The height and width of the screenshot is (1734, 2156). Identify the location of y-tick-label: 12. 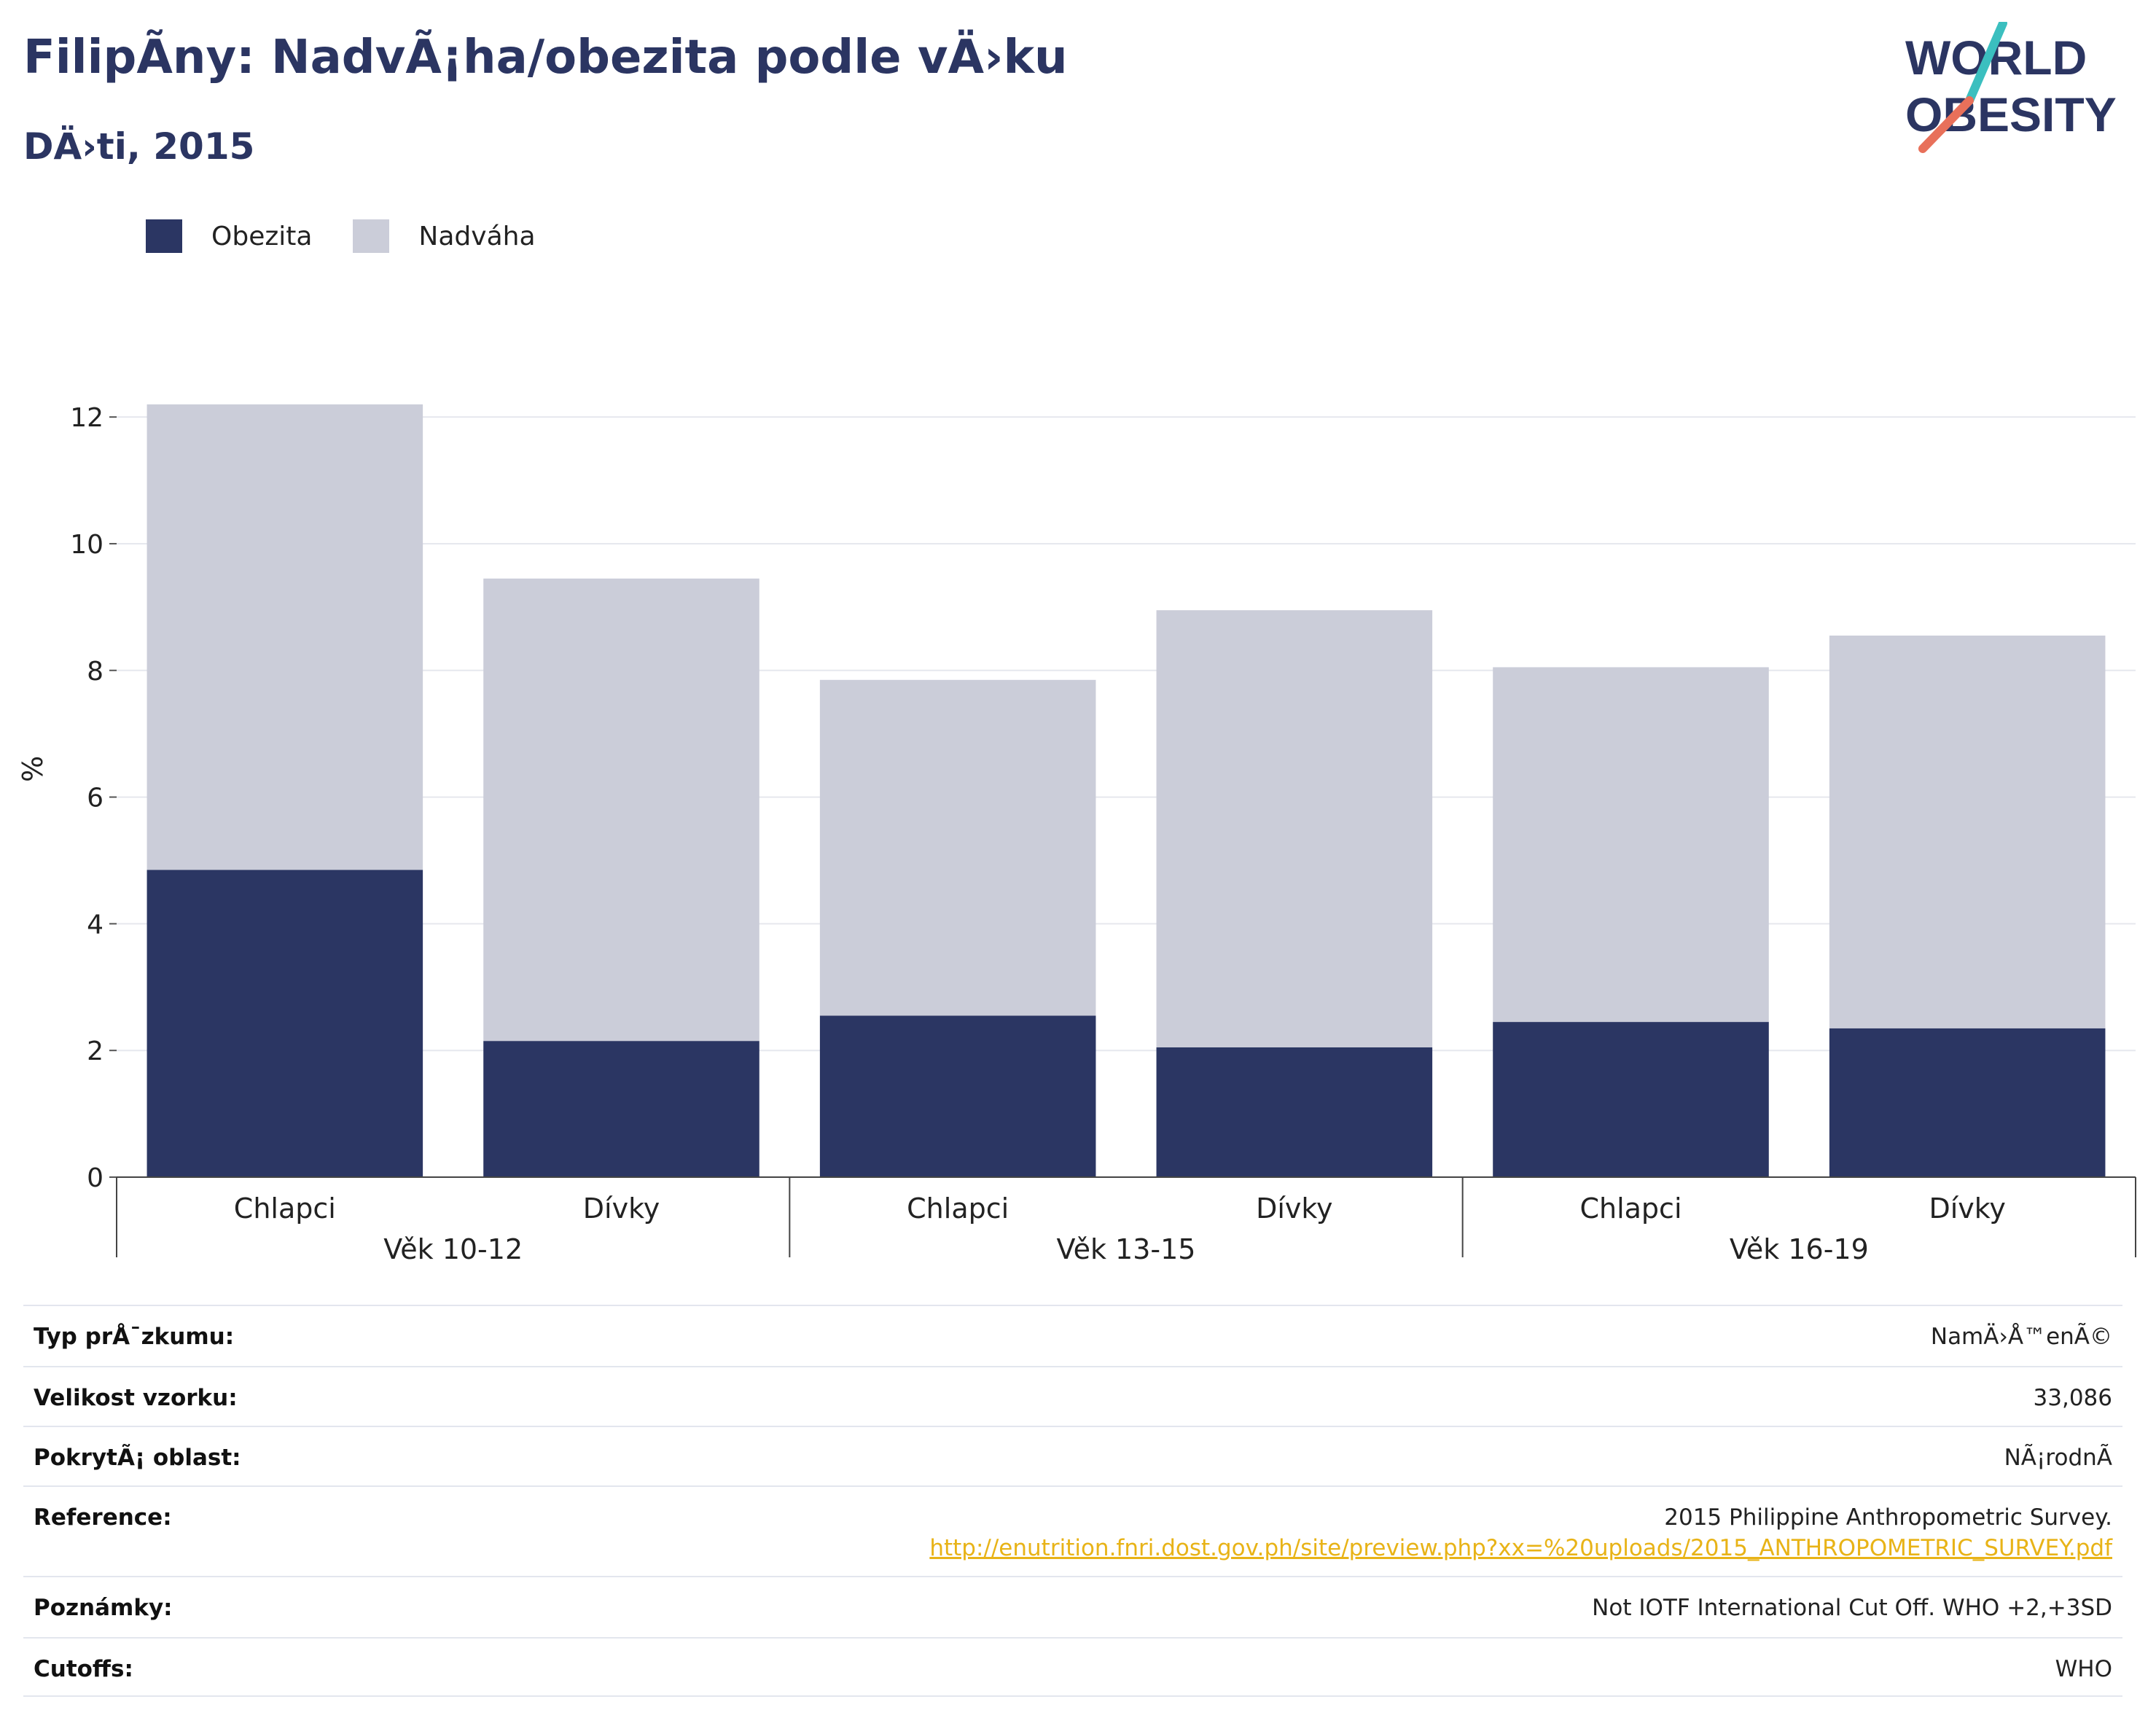
(86, 418).